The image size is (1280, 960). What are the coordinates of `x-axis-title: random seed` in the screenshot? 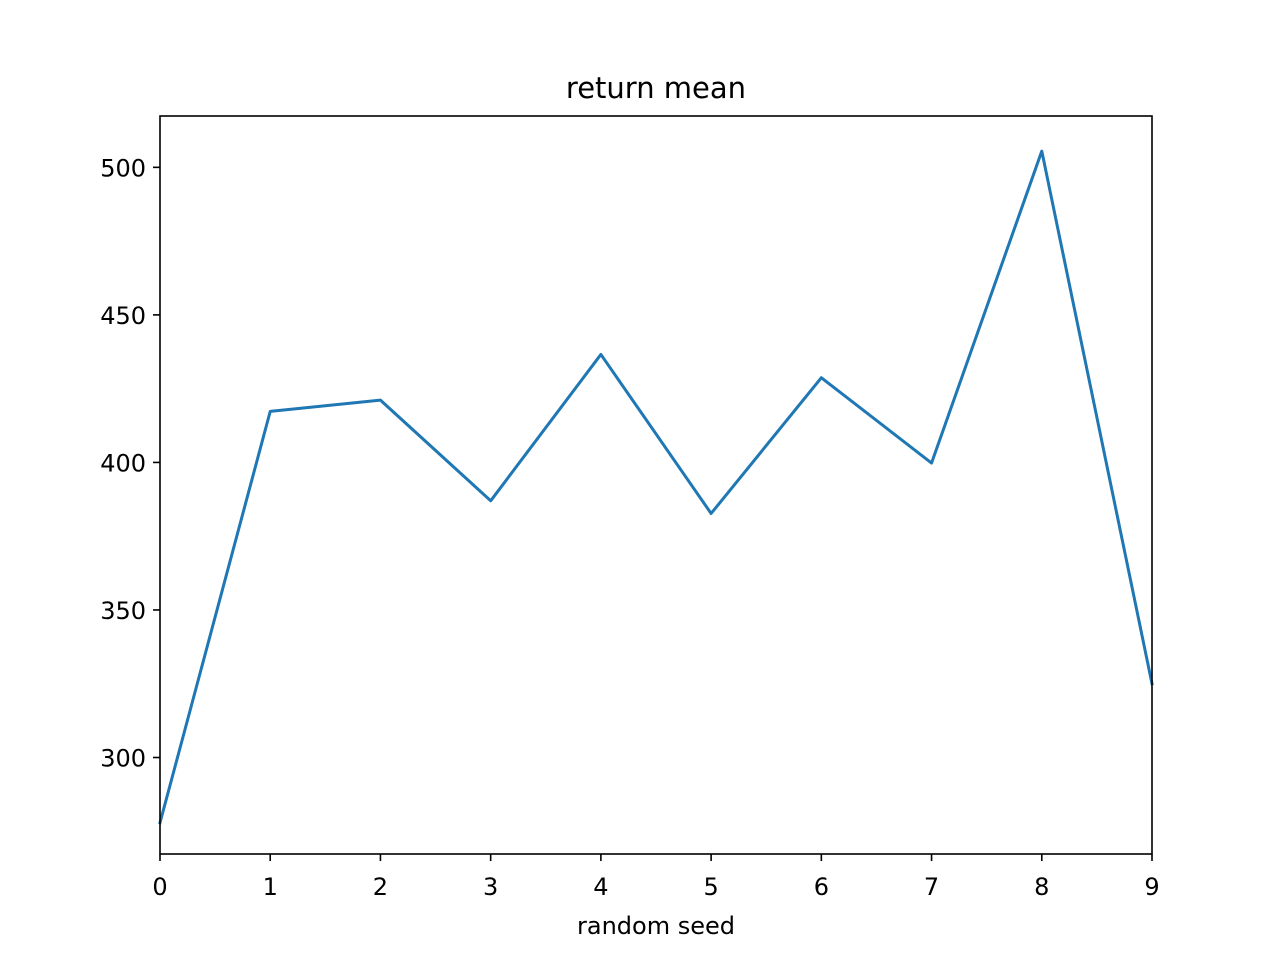 It's located at (656, 926).